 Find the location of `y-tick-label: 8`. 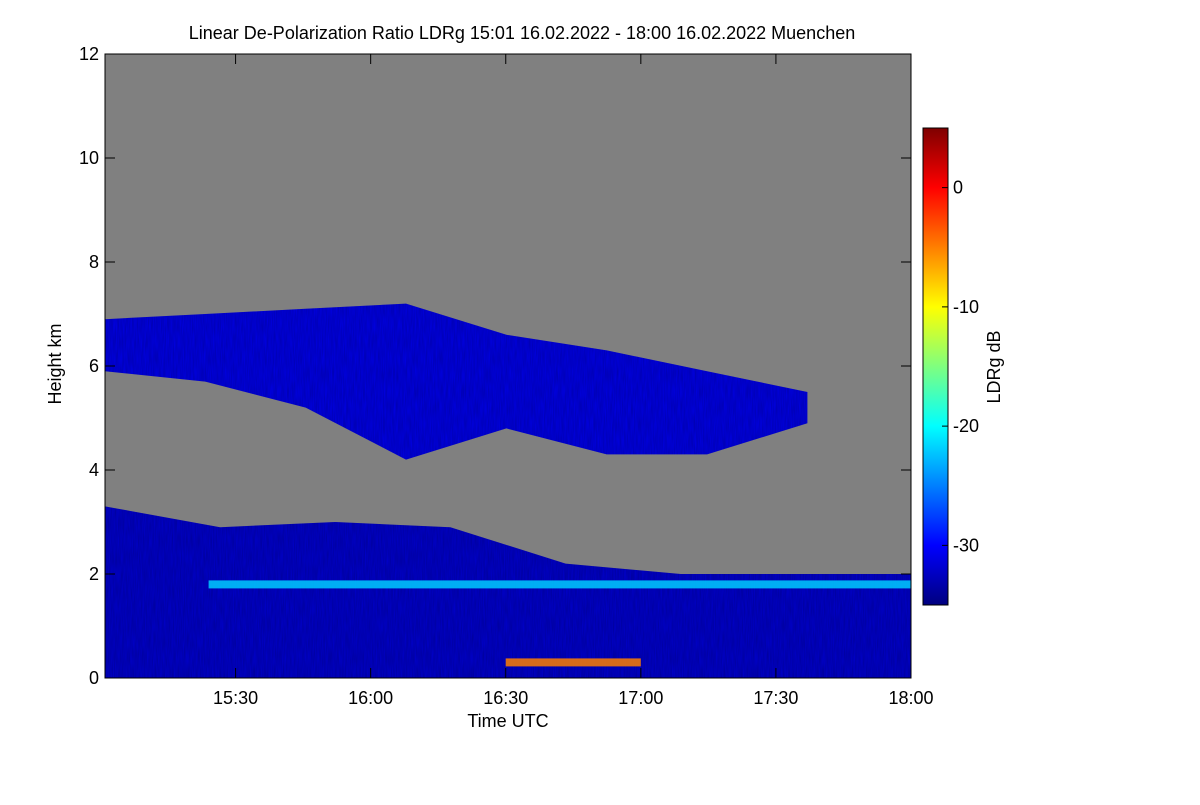

y-tick-label: 8 is located at coordinates (94, 262).